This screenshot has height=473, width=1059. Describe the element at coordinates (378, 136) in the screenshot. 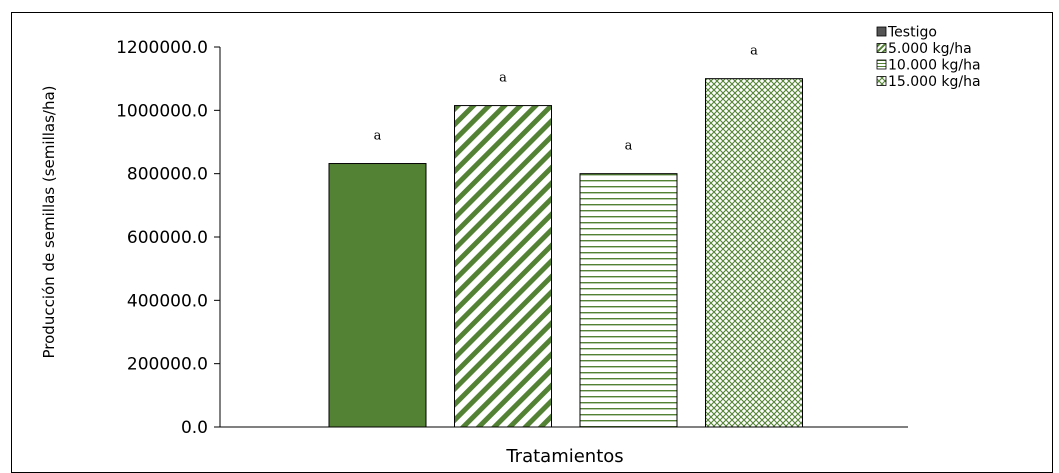

I see `data-label-1: a` at that location.